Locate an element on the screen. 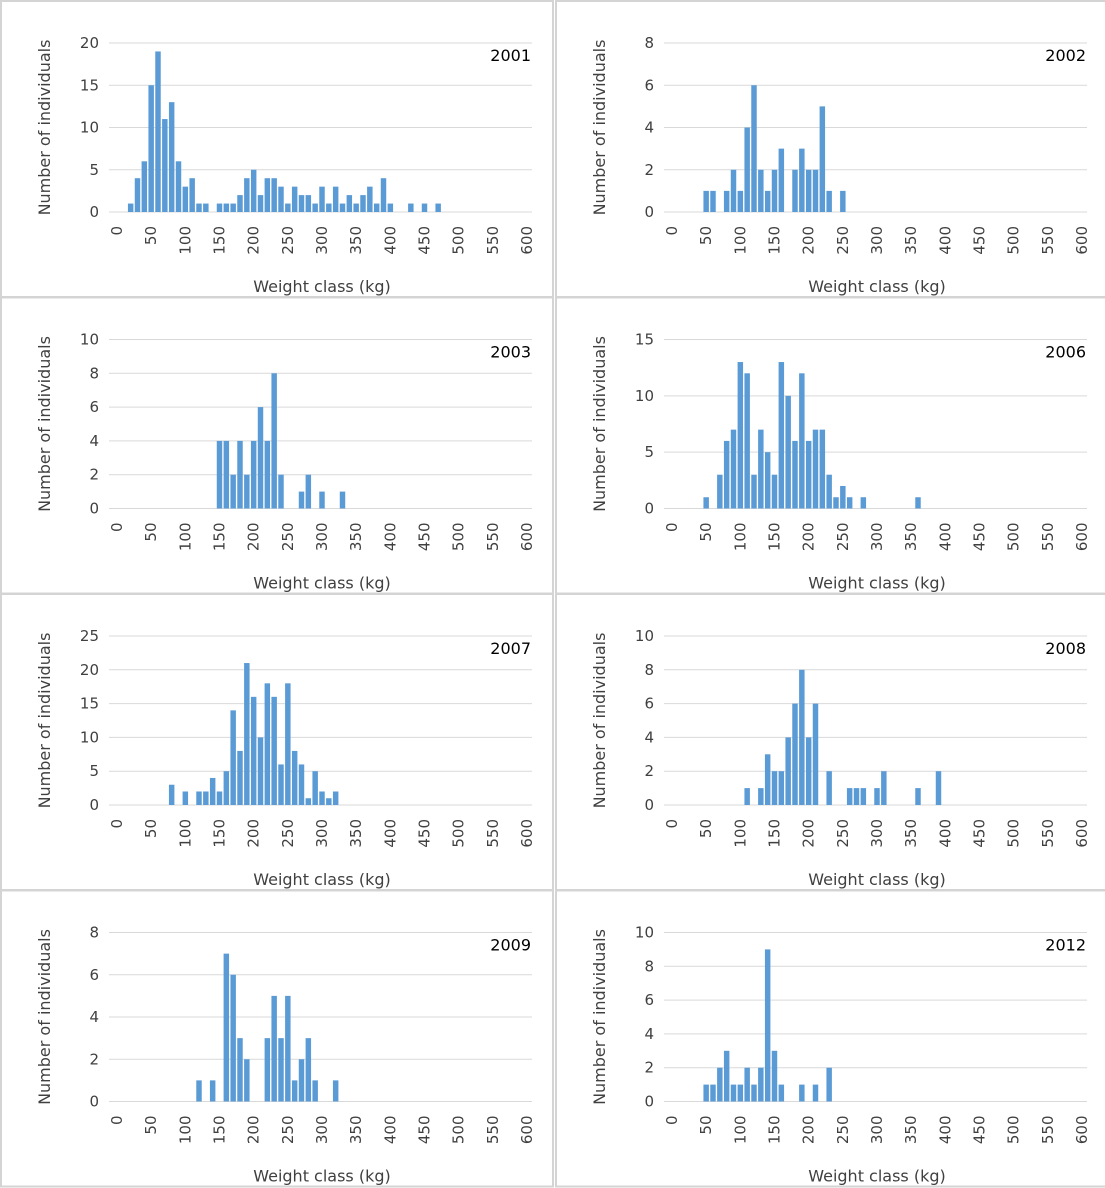 The image size is (1105, 1188). panel-title: 2009 is located at coordinates (510, 945).